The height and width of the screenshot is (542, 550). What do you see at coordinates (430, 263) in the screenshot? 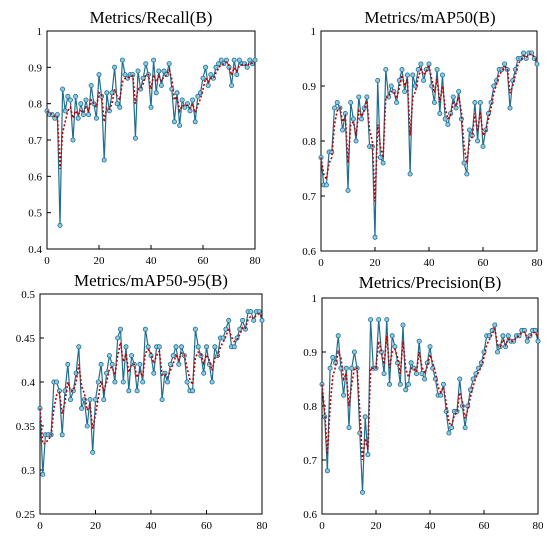
I see `x-tick-label: 40` at bounding box center [430, 263].